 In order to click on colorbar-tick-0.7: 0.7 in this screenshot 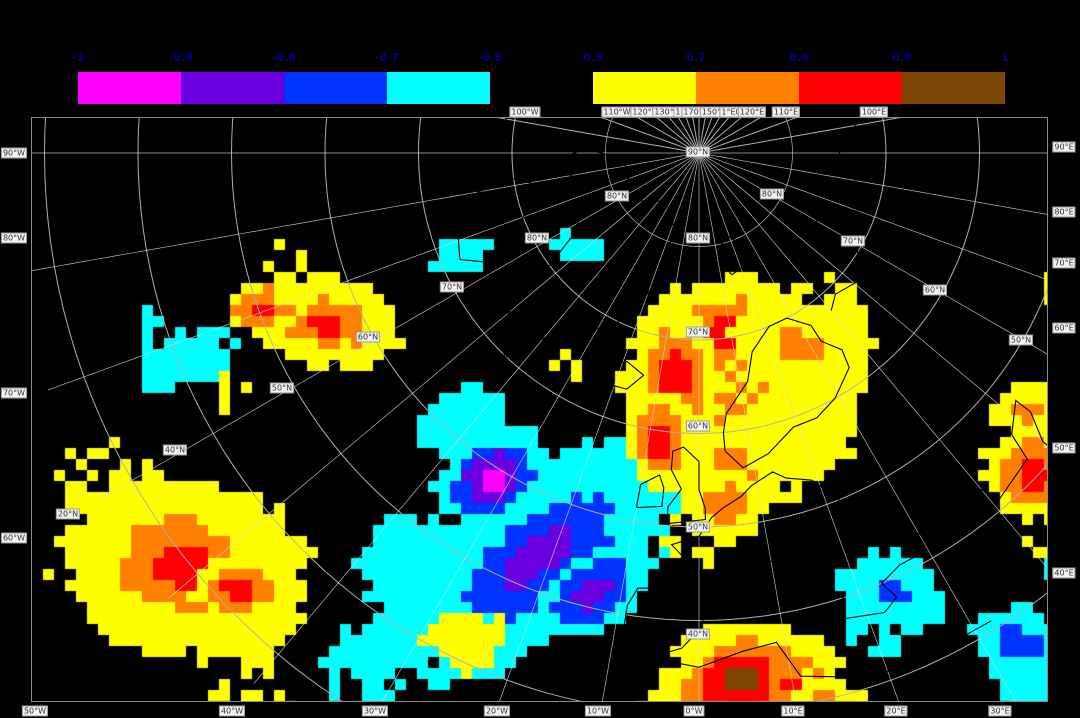, I will do `click(696, 57)`.